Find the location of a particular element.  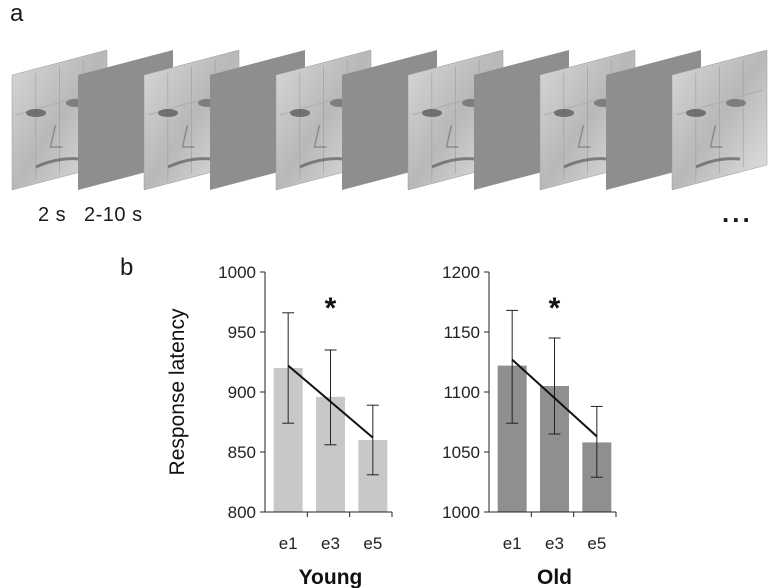

chart-old: 1000 1050 1100 1150 1200 e1 e3 e5 * Old is located at coordinates (529, 425).